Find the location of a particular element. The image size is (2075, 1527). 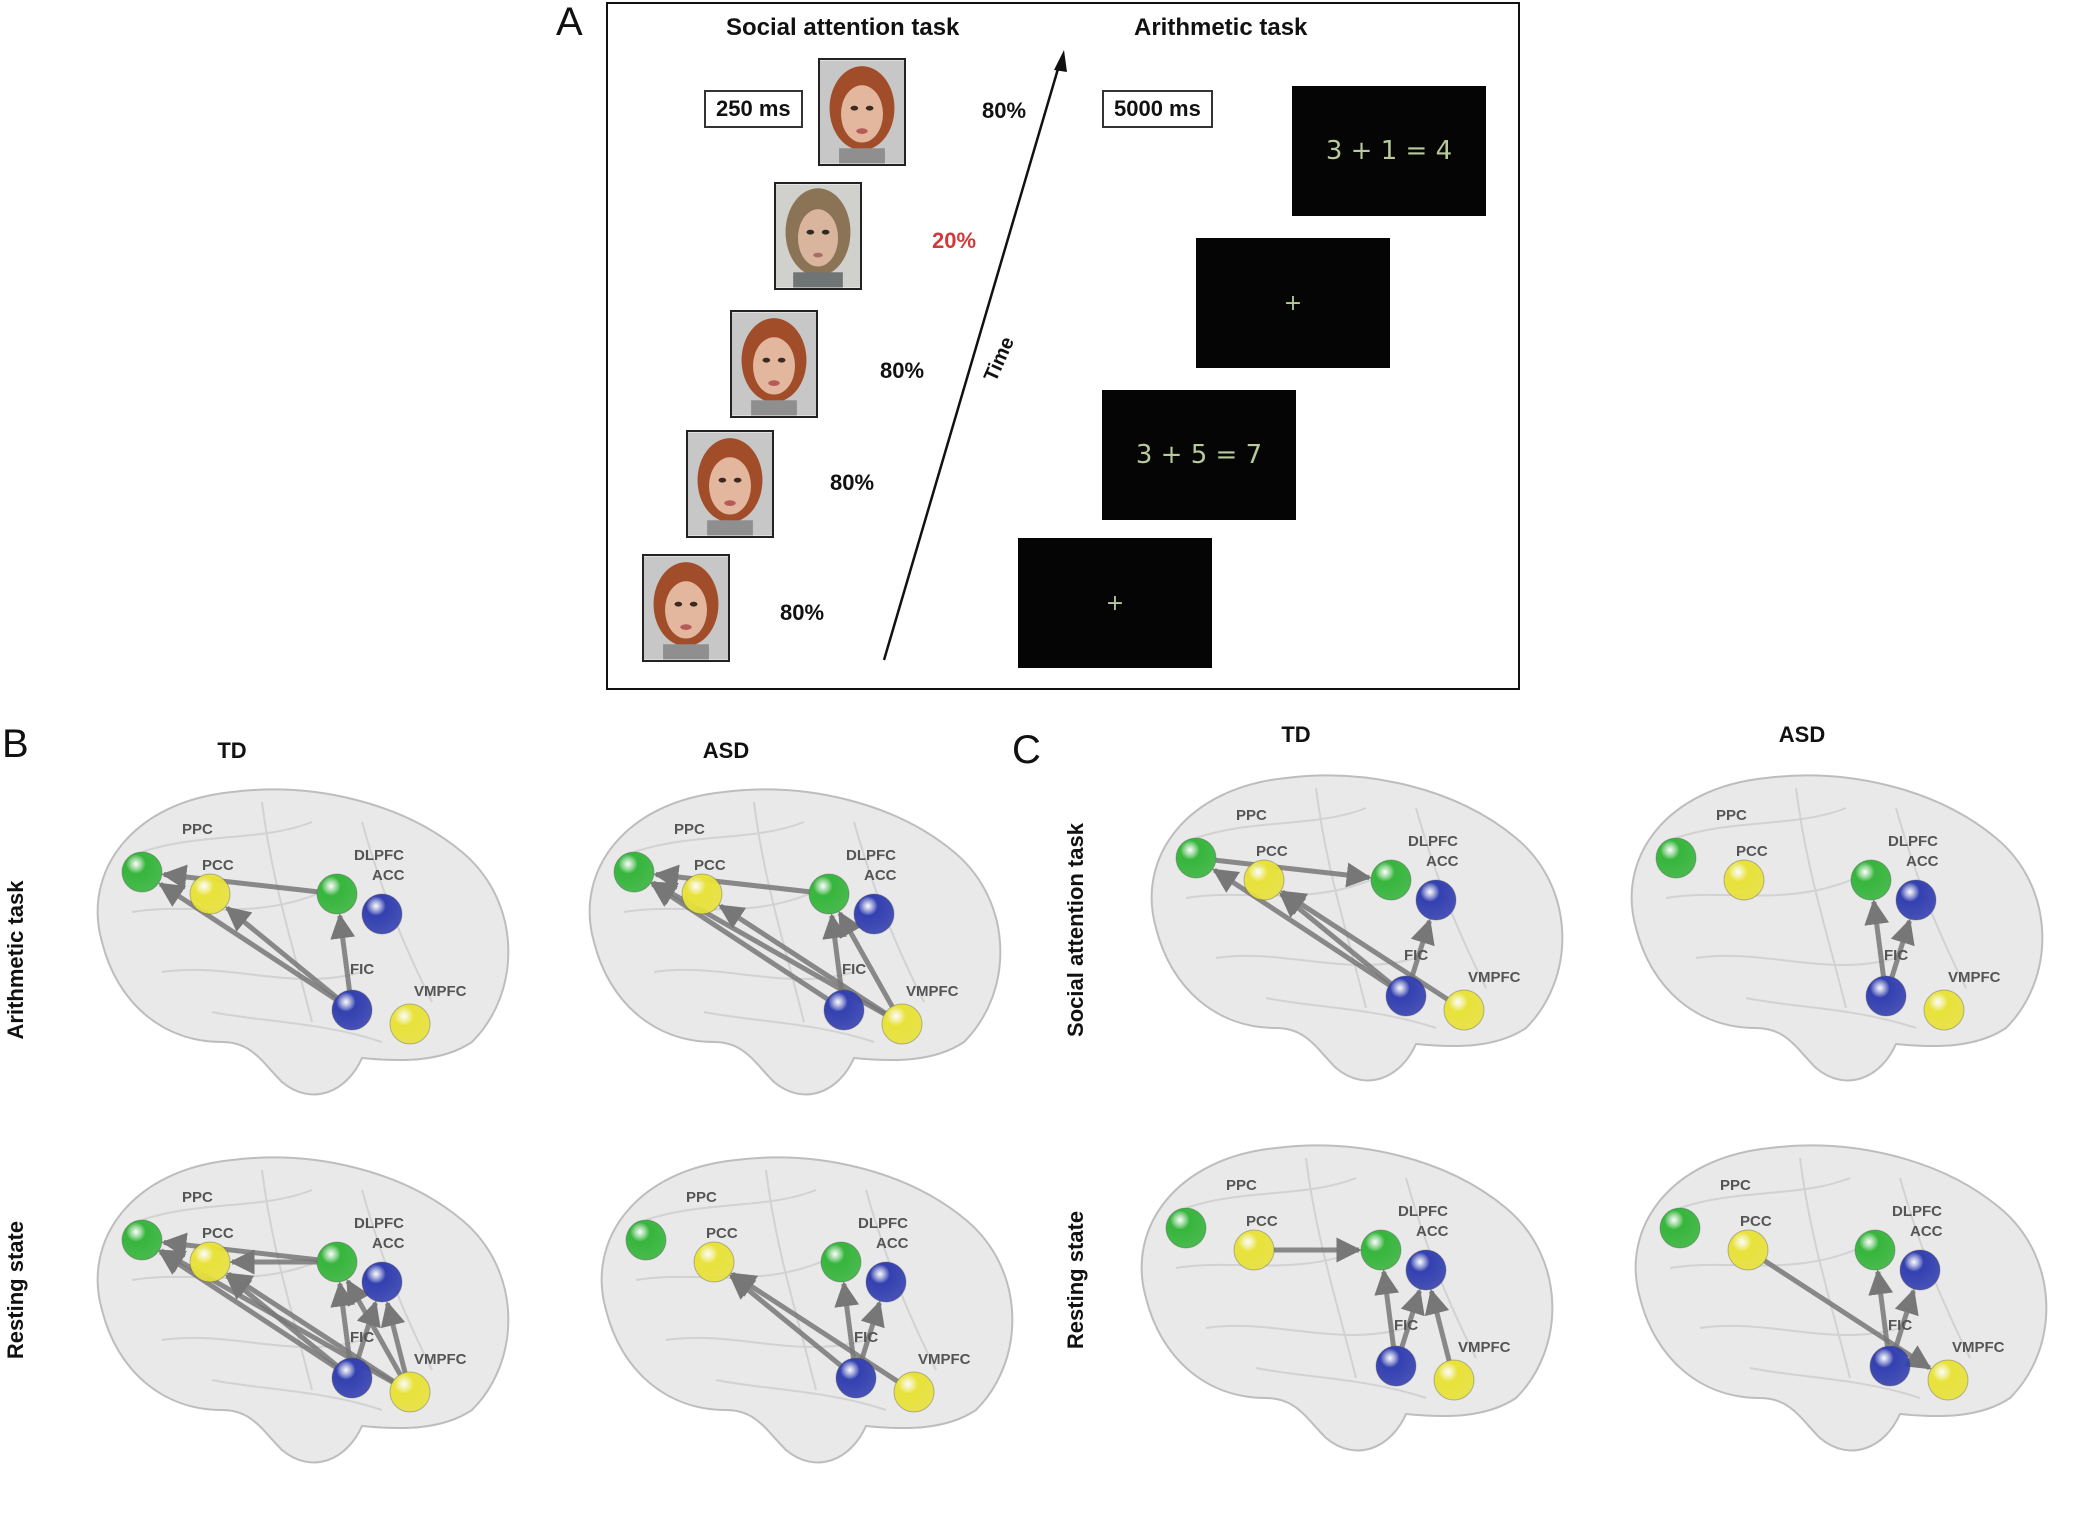

panel-c-row-title-social: Social attention task is located at coordinates (1075, 930).